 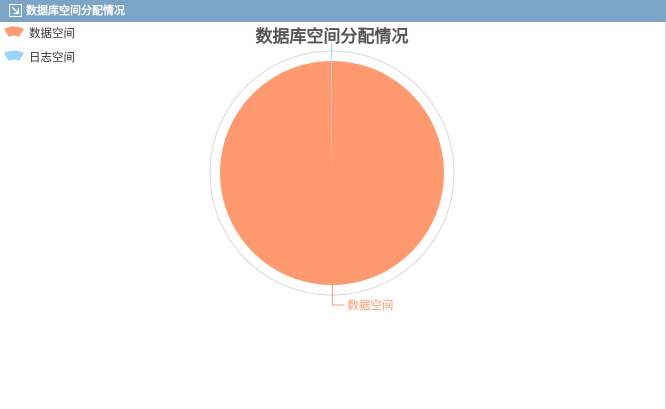 What do you see at coordinates (362, 177) in the screenshot?
I see `pie-labels: 数据空间` at bounding box center [362, 177].